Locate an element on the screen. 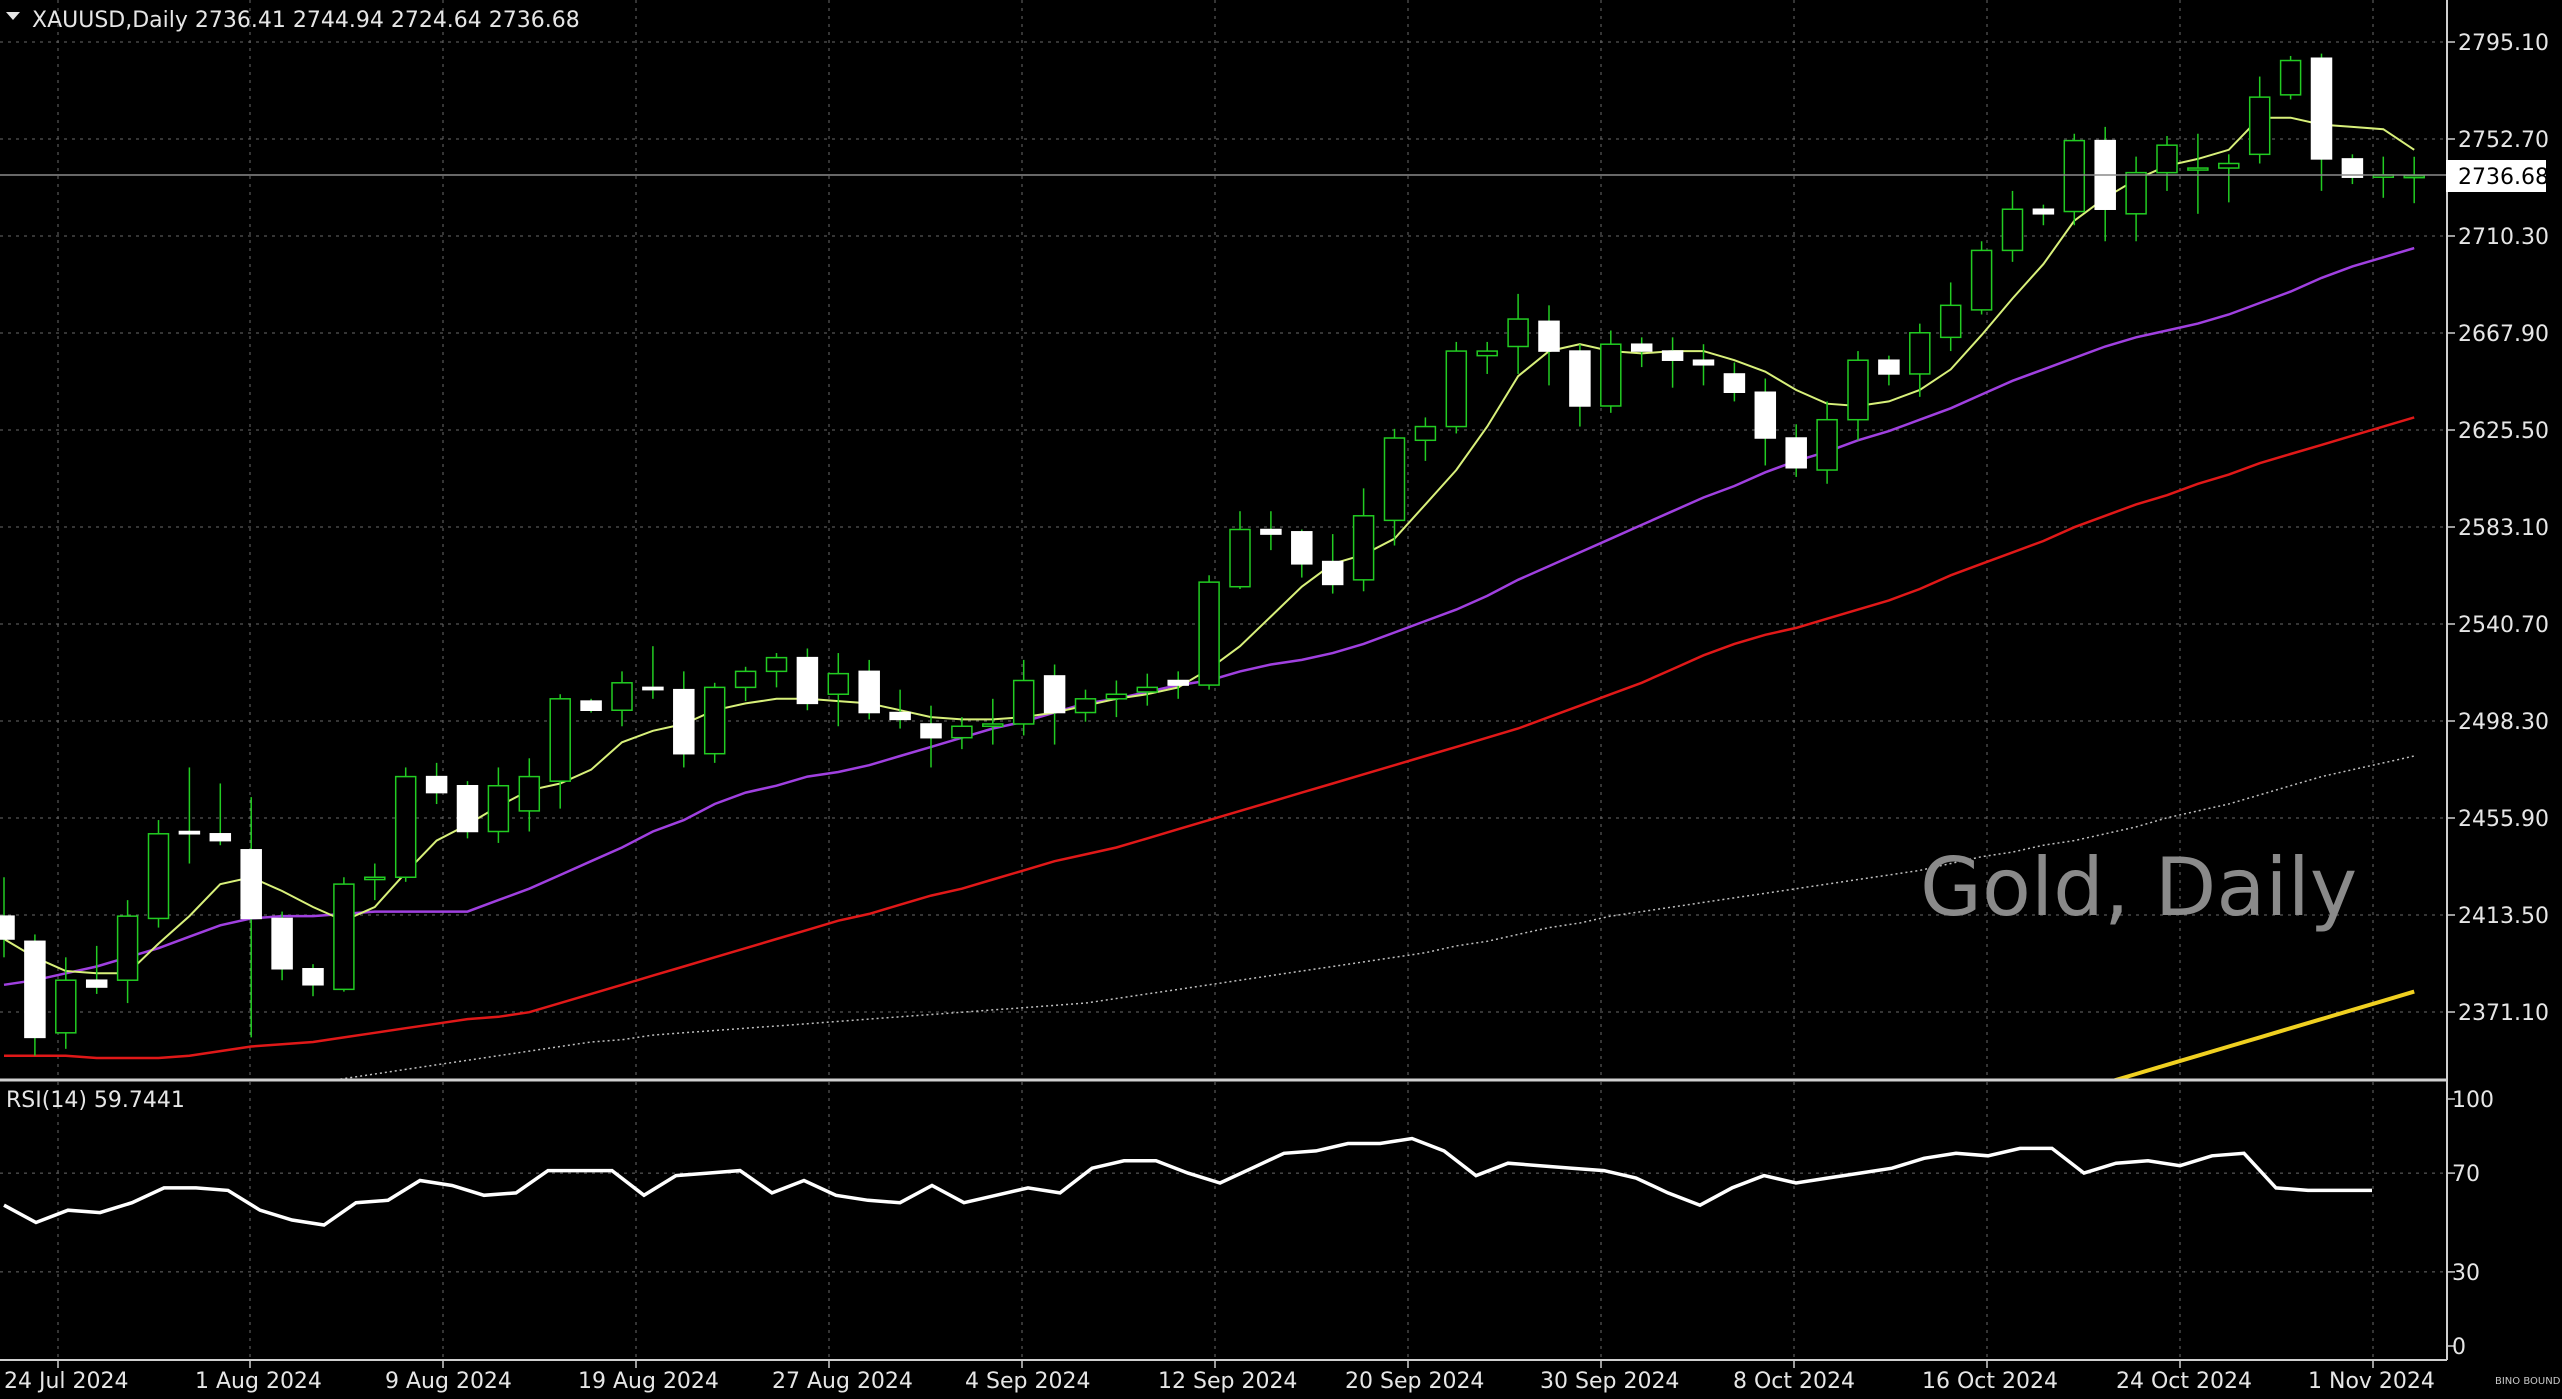 Image resolution: width=2562 pixels, height=1399 pixels. time-axis-label: 27 Aug 2024 is located at coordinates (842, 1381).